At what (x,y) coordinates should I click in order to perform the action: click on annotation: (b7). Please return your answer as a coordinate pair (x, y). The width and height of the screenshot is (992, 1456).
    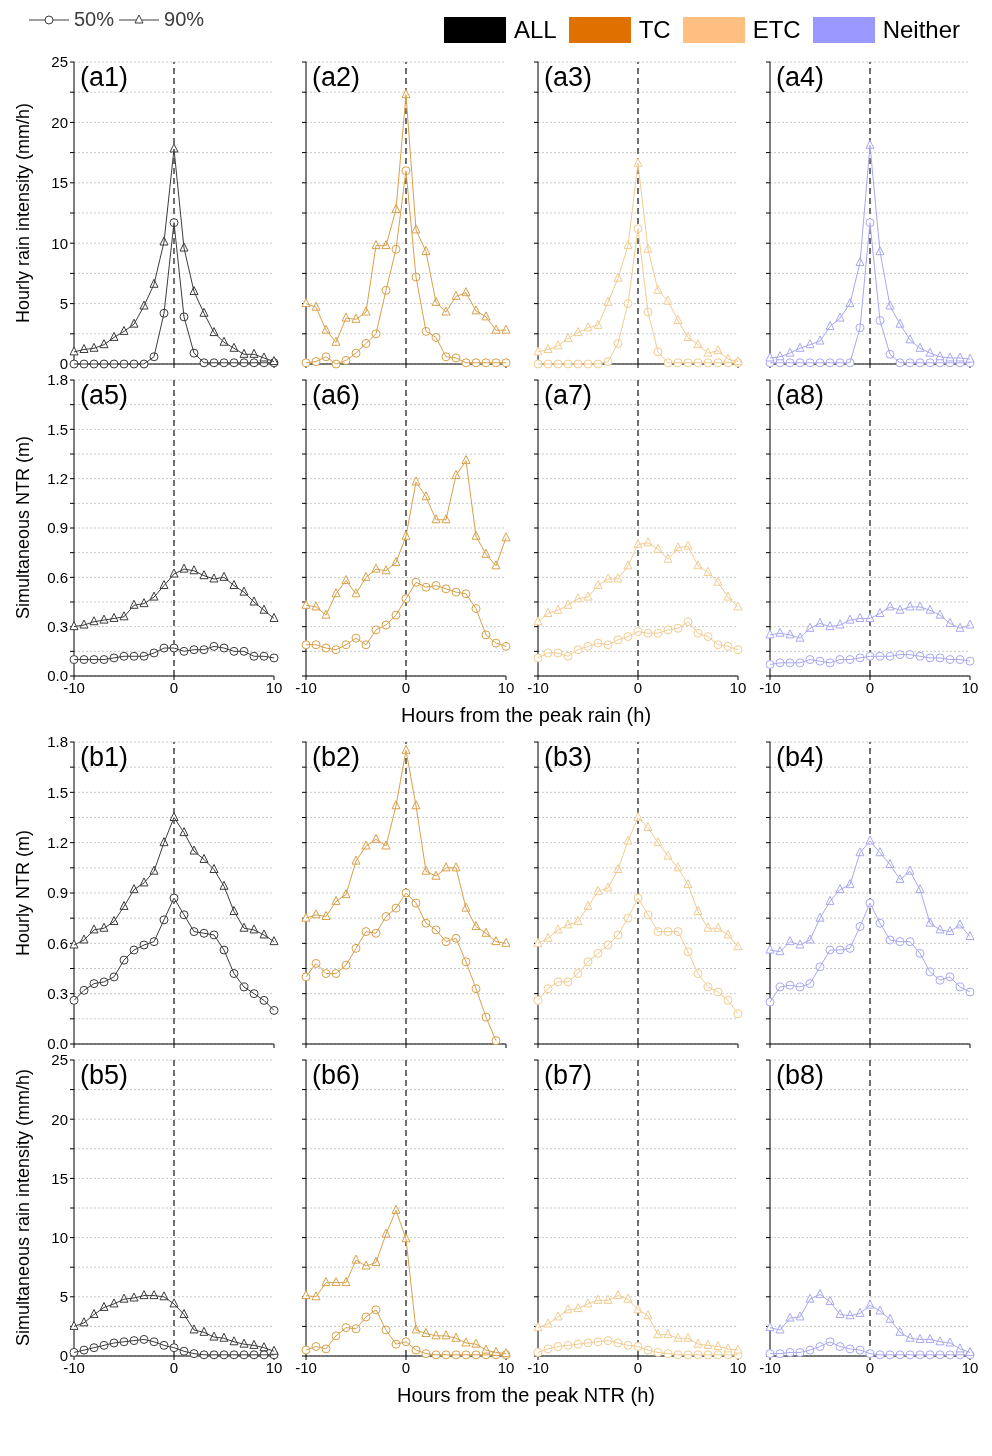
    Looking at the image, I should click on (568, 1075).